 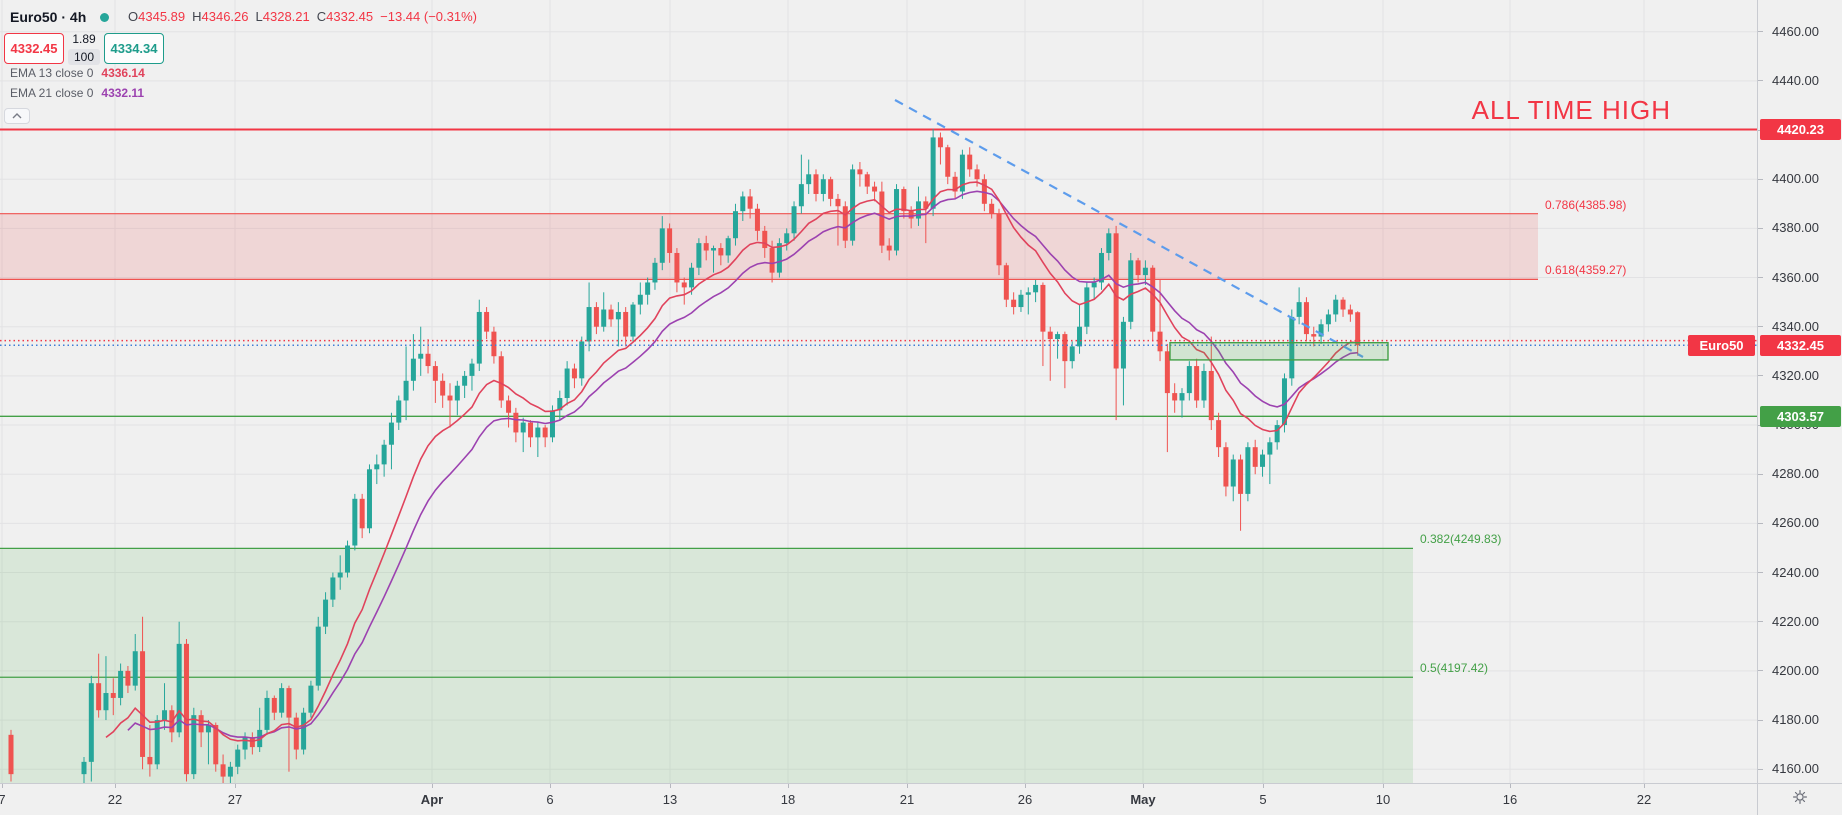 I want to click on indicator-row-ema13: EMA 13 close 0 4336.14, so click(x=77, y=73).